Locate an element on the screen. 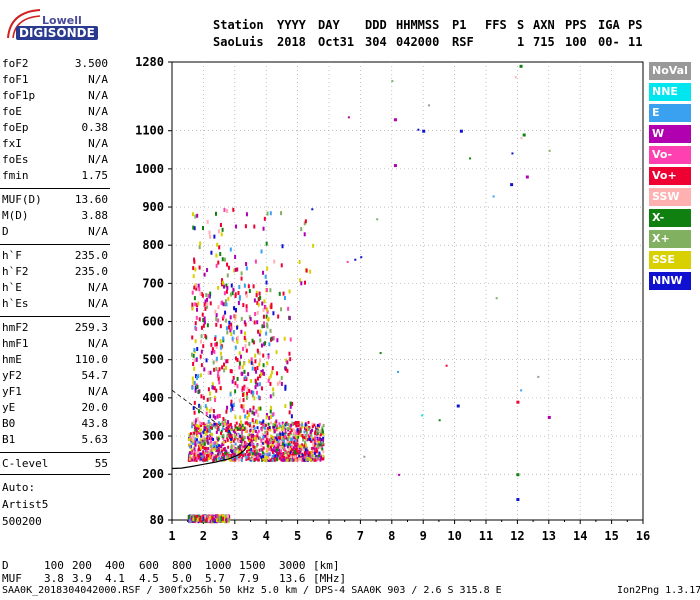  x-tick-label: 7 is located at coordinates (360, 536).